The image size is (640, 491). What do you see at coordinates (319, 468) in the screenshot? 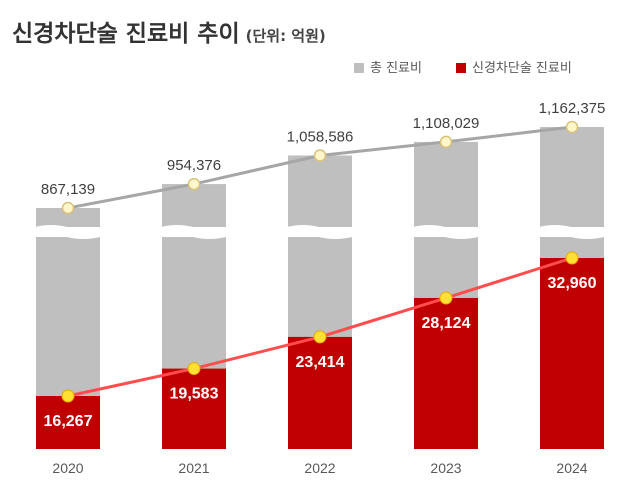
I see `year-label-2022: 2022` at bounding box center [319, 468].